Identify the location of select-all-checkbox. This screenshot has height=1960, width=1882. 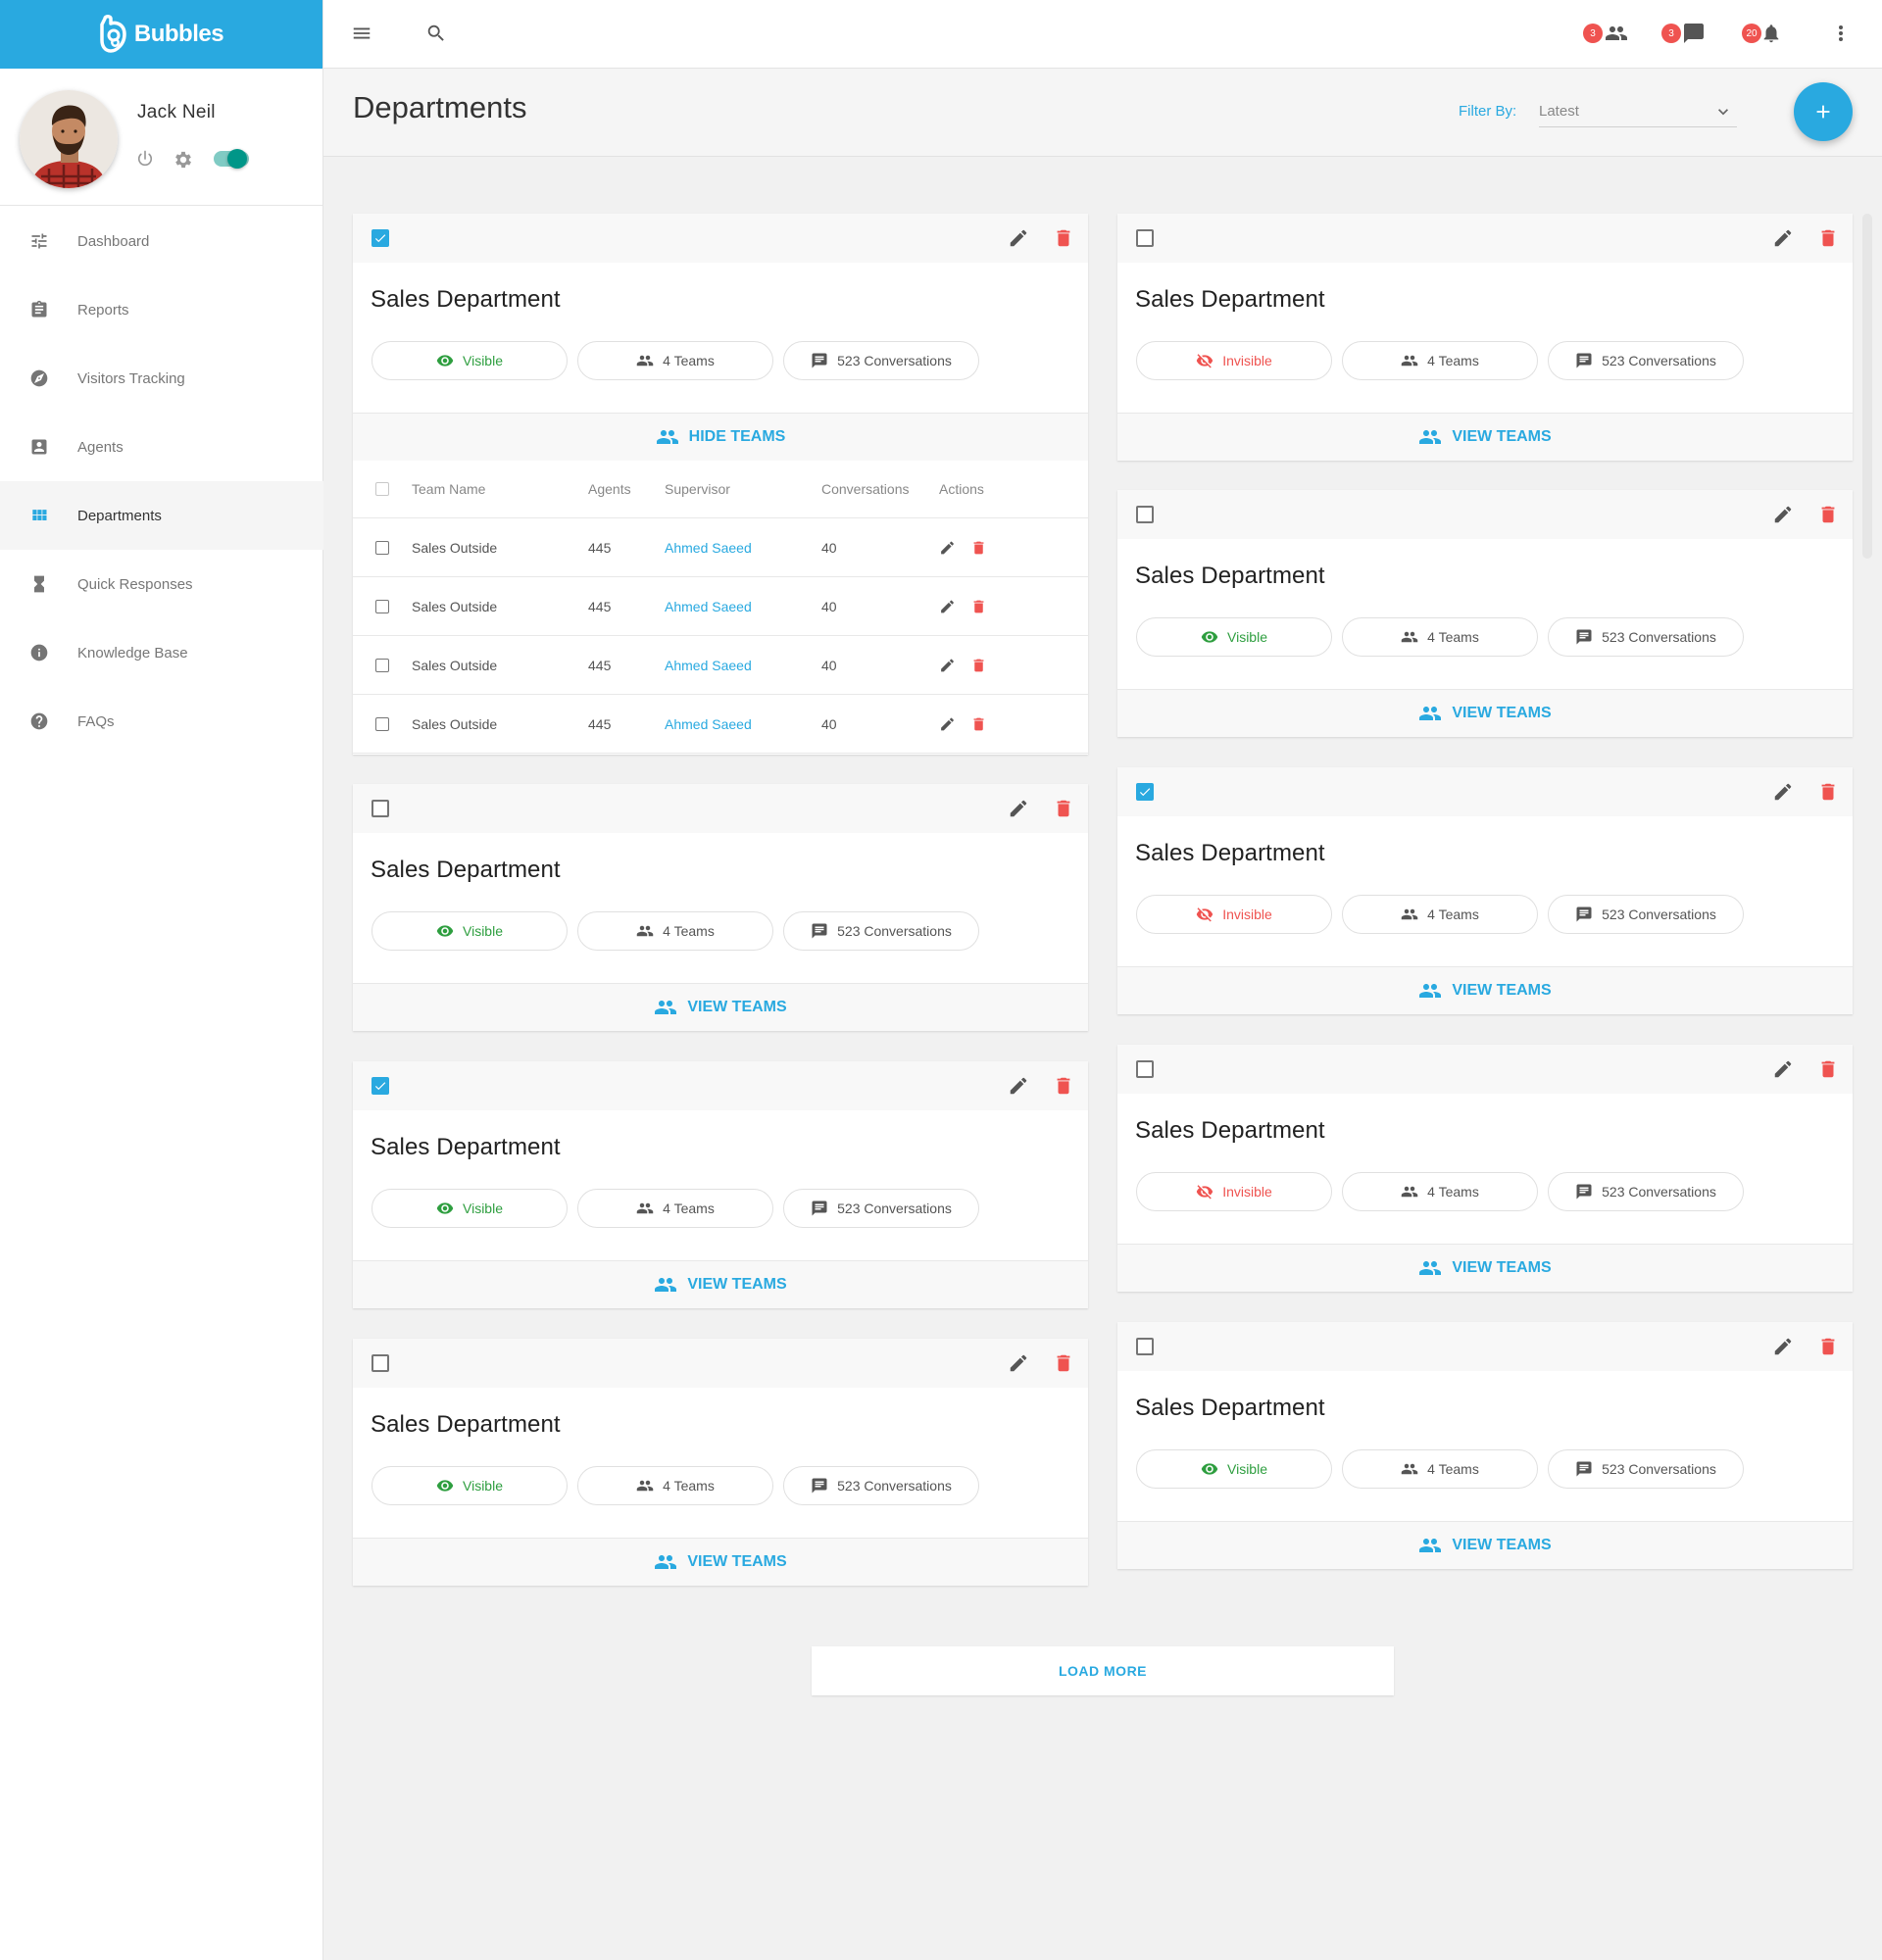
(382, 489).